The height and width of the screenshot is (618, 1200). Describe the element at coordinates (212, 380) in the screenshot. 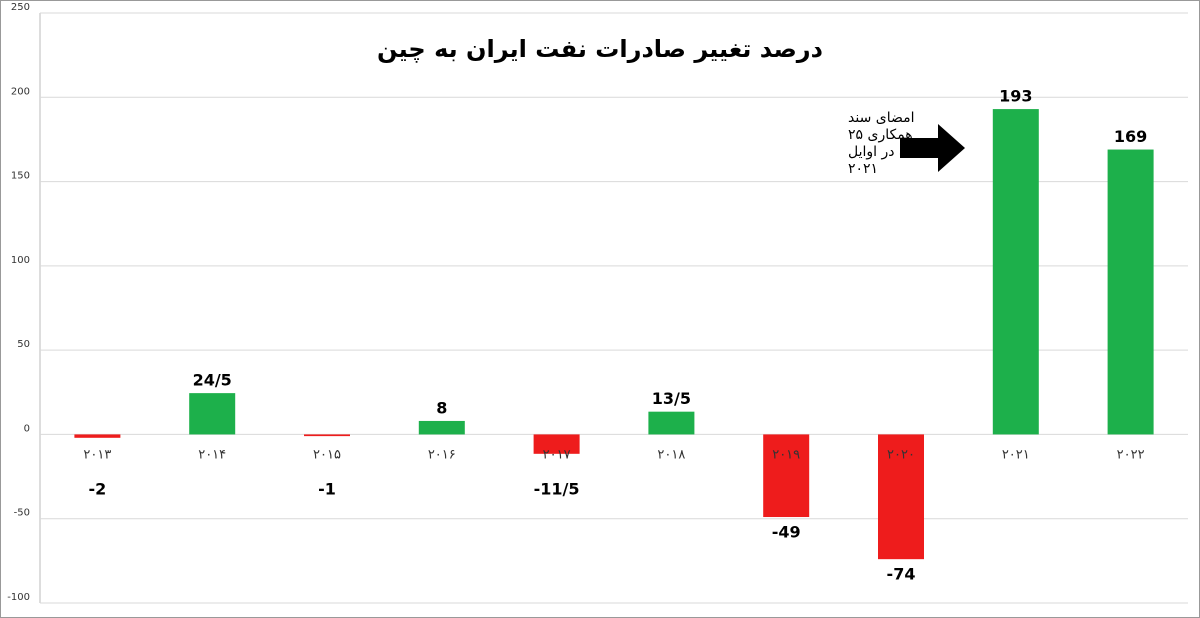

I see `value-label: 24/5` at that location.